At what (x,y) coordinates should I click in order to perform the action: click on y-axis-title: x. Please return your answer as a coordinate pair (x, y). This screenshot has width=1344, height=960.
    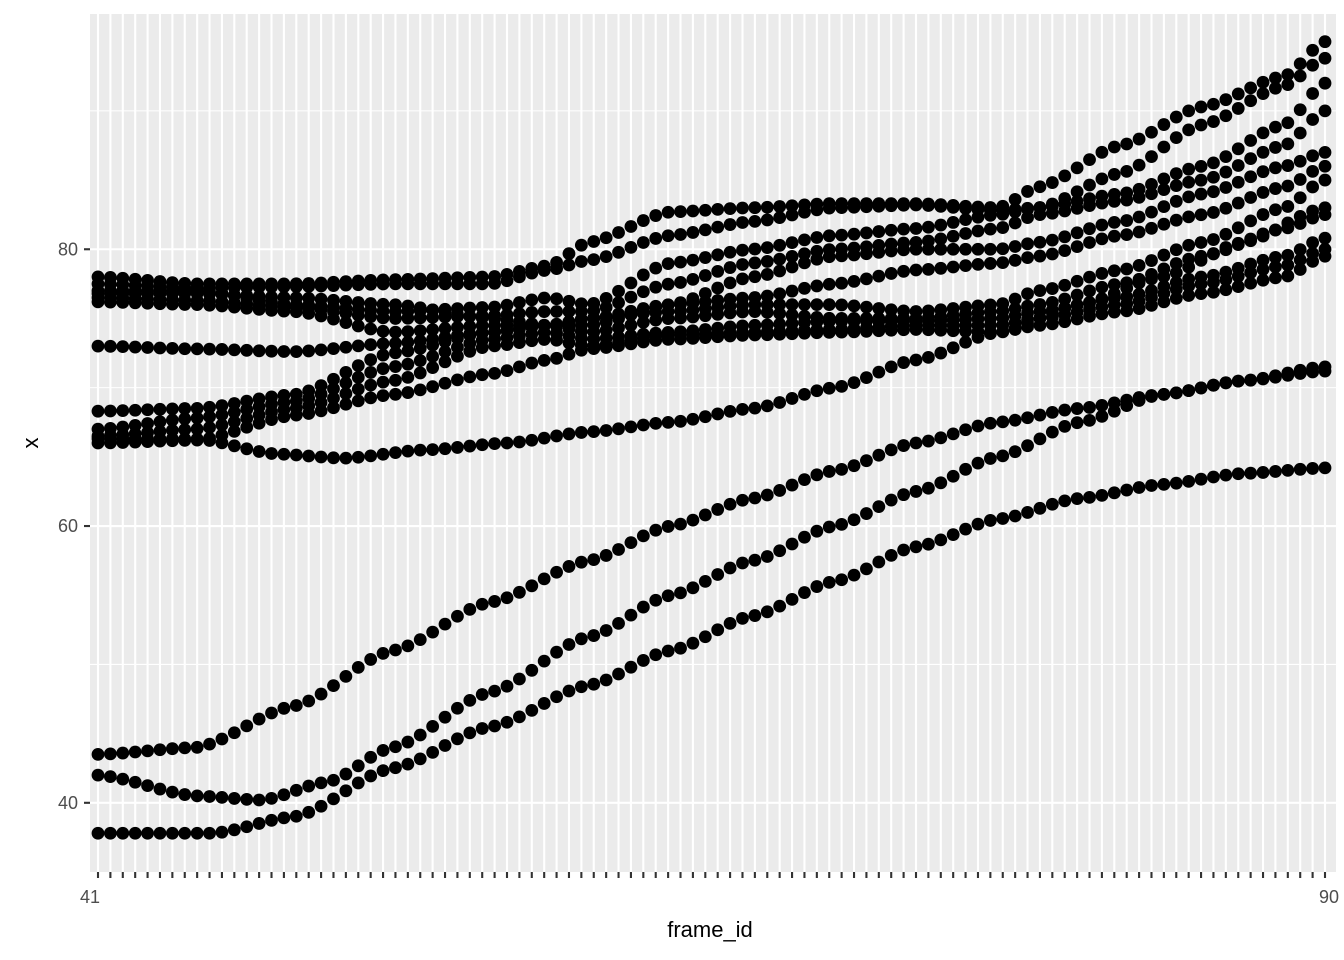
    Looking at the image, I should click on (30, 443).